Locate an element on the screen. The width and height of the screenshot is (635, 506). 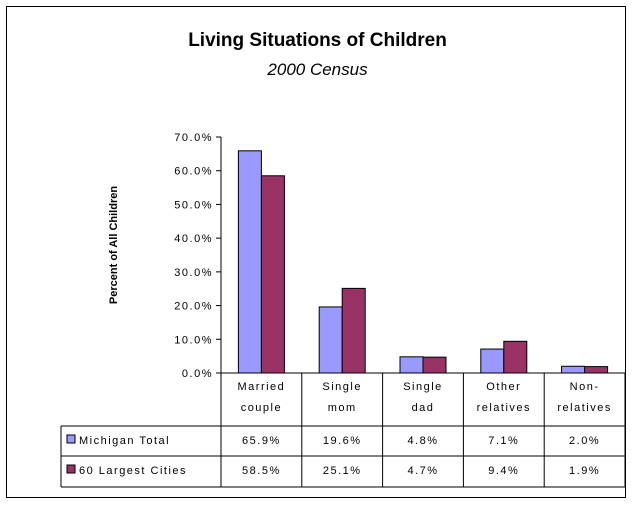
x-category-label: Married is located at coordinates (262, 387).